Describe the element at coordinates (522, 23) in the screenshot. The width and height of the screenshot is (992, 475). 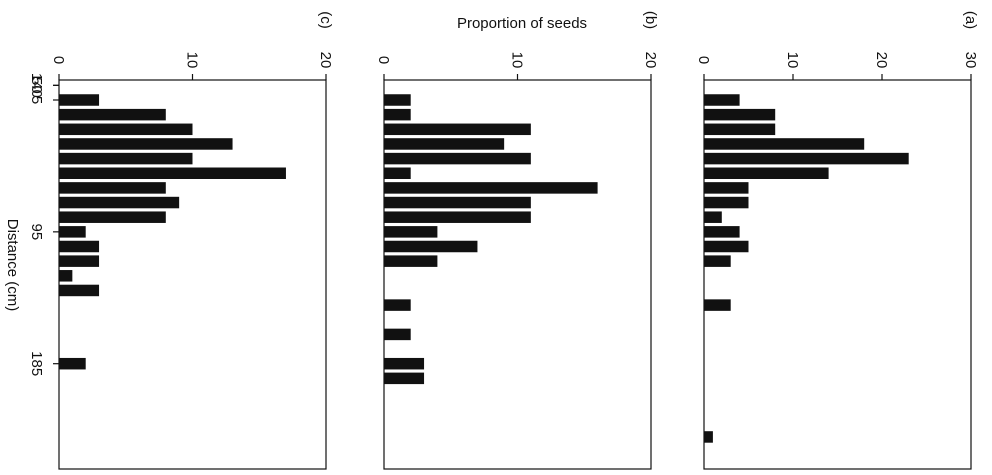
I see `y-axis-title: Proportion of seeds` at that location.